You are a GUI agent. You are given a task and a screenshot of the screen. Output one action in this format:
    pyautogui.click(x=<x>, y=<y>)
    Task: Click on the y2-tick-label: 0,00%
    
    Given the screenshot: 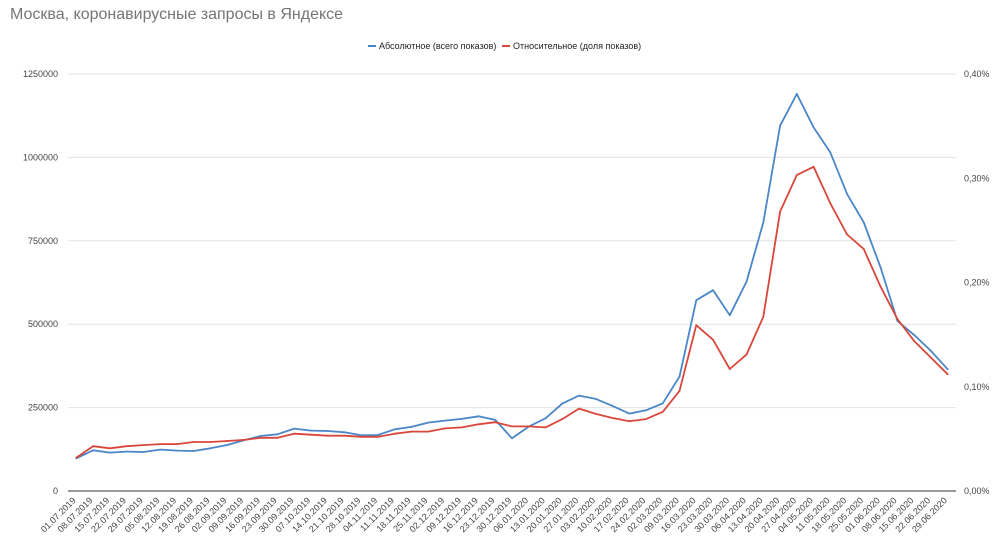 What is the action you would take?
    pyautogui.click(x=977, y=491)
    